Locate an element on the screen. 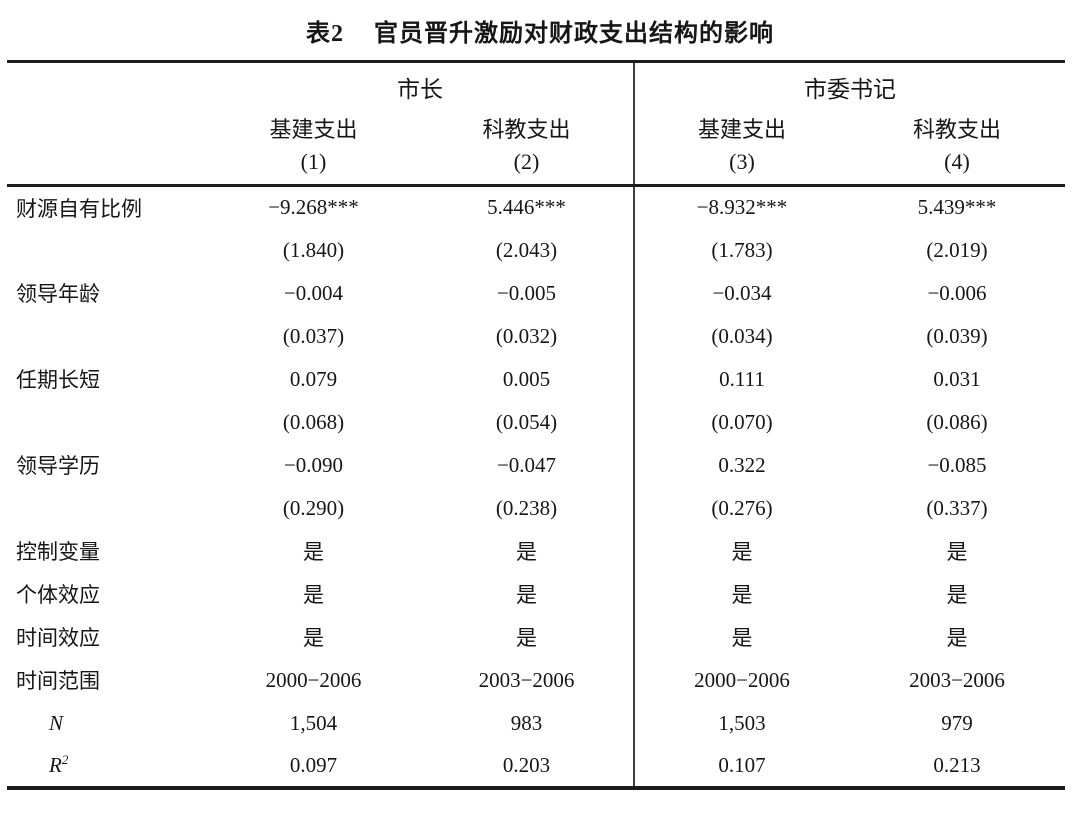 This screenshot has height=819, width=1080. table-row: 时间效应 是 是 是 是 is located at coordinates (536, 637).